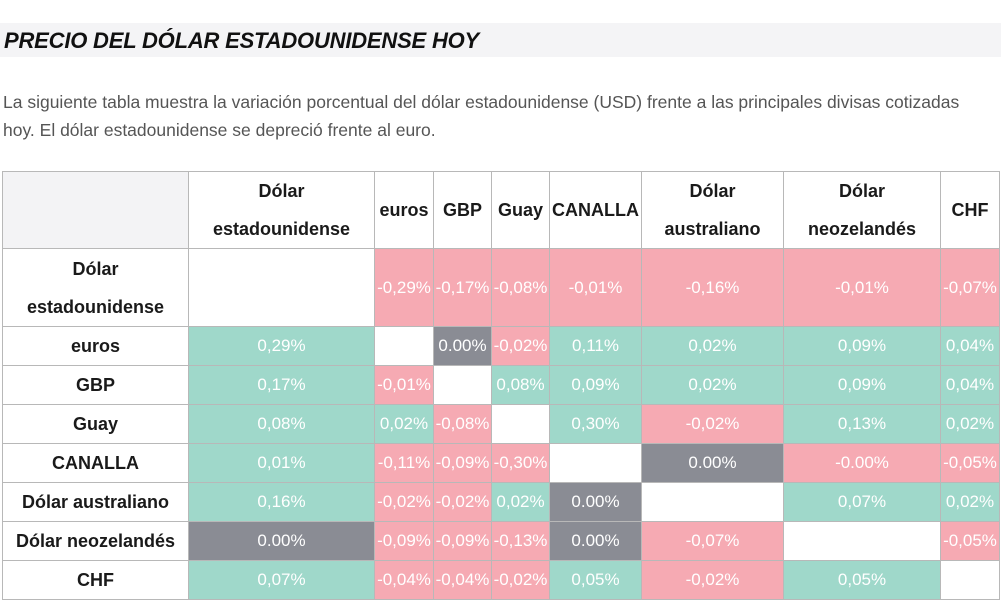 This screenshot has height=602, width=1001. I want to click on row-header-chf: CHF, so click(95, 580).